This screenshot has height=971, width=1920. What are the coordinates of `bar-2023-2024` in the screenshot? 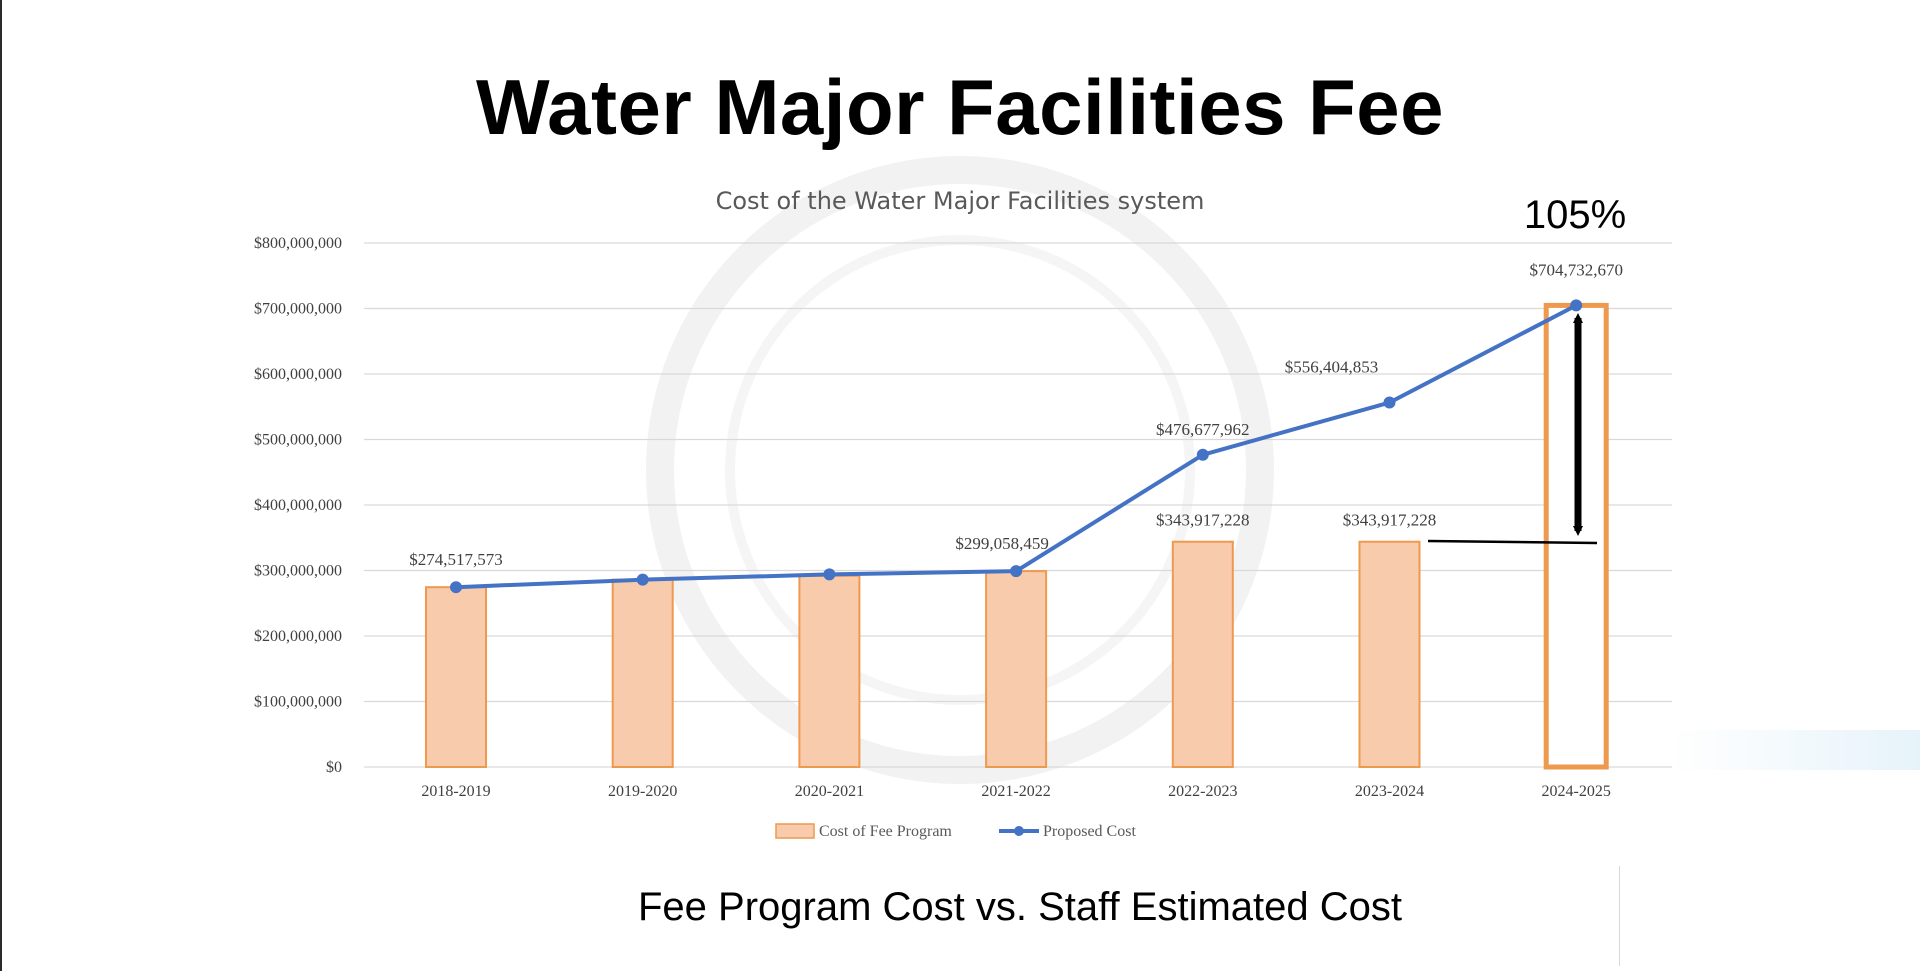 It's located at (1389, 654).